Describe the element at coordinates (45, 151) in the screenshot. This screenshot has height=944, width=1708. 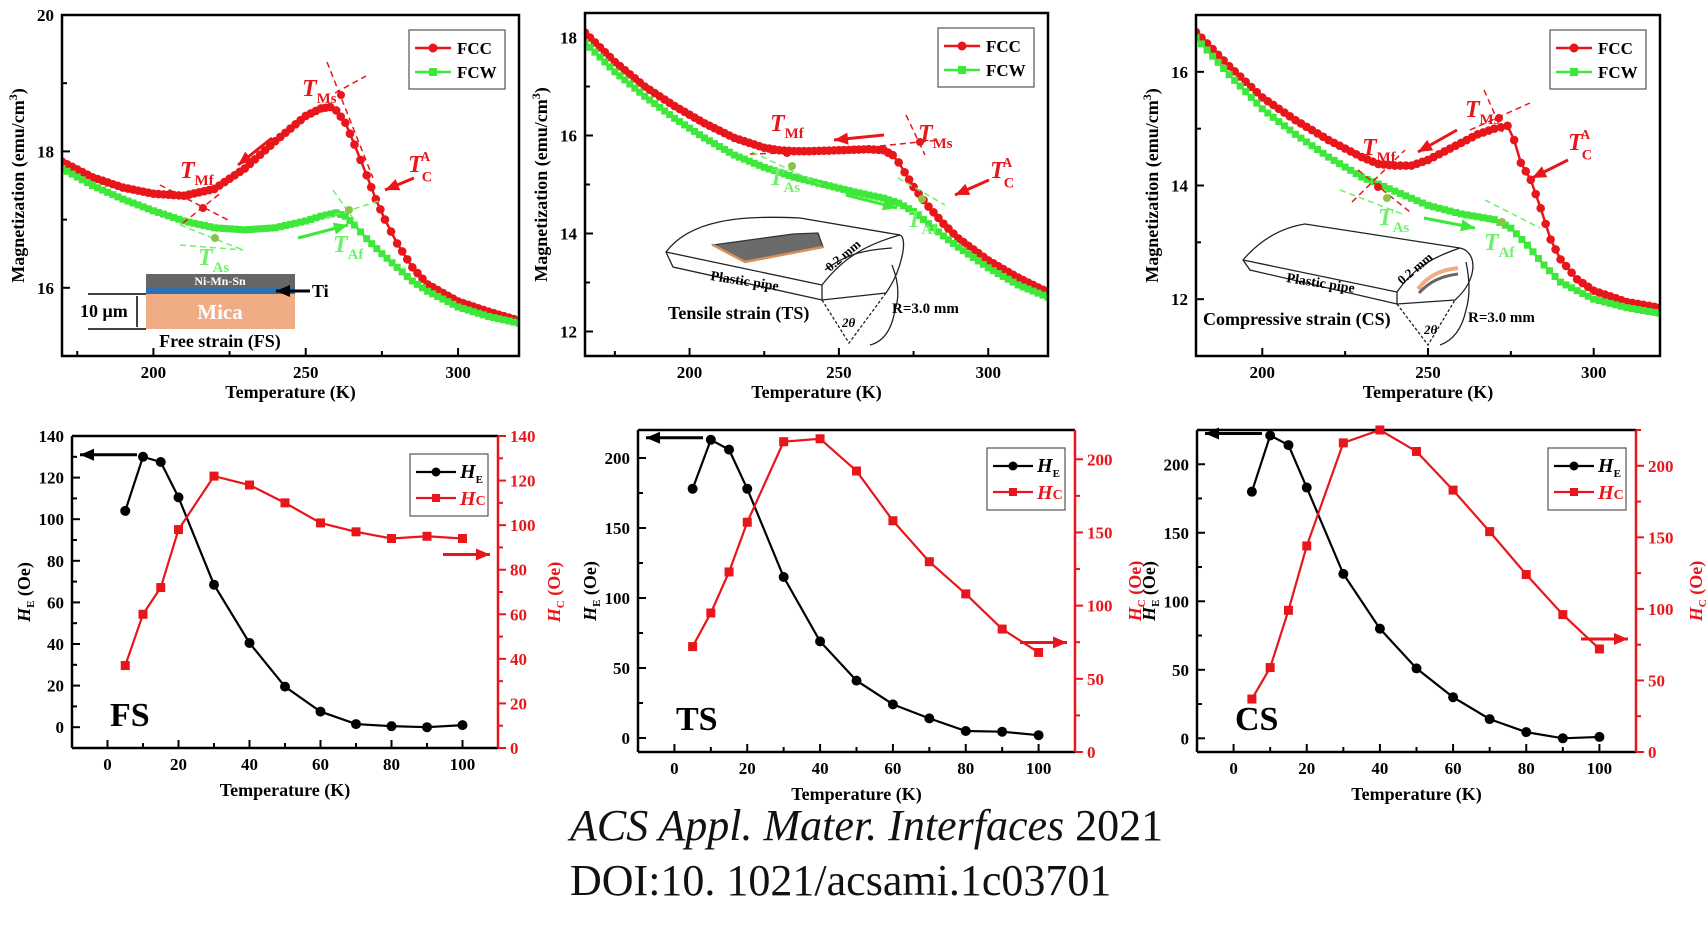
I see `y-tick-label: 18` at that location.